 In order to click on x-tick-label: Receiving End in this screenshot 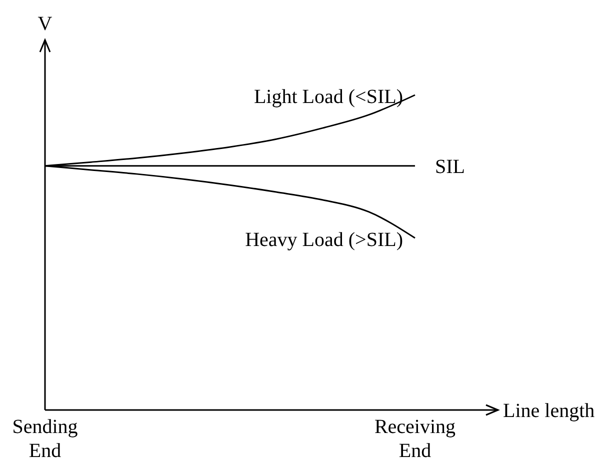, I will do `click(415, 439)`.